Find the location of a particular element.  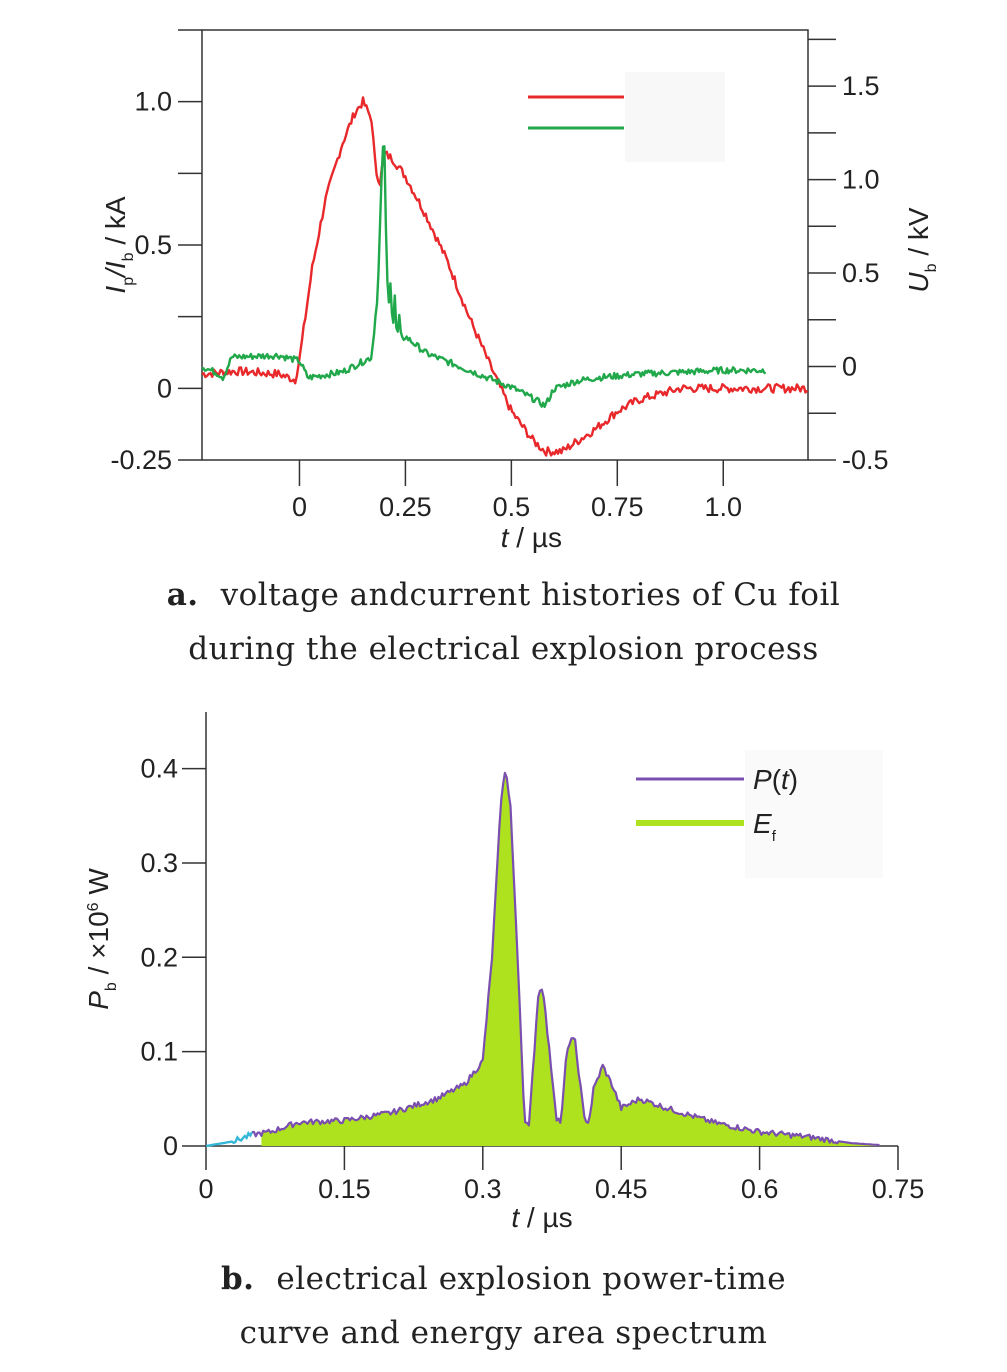

y2-tick-label: -0.5 is located at coordinates (865, 460).